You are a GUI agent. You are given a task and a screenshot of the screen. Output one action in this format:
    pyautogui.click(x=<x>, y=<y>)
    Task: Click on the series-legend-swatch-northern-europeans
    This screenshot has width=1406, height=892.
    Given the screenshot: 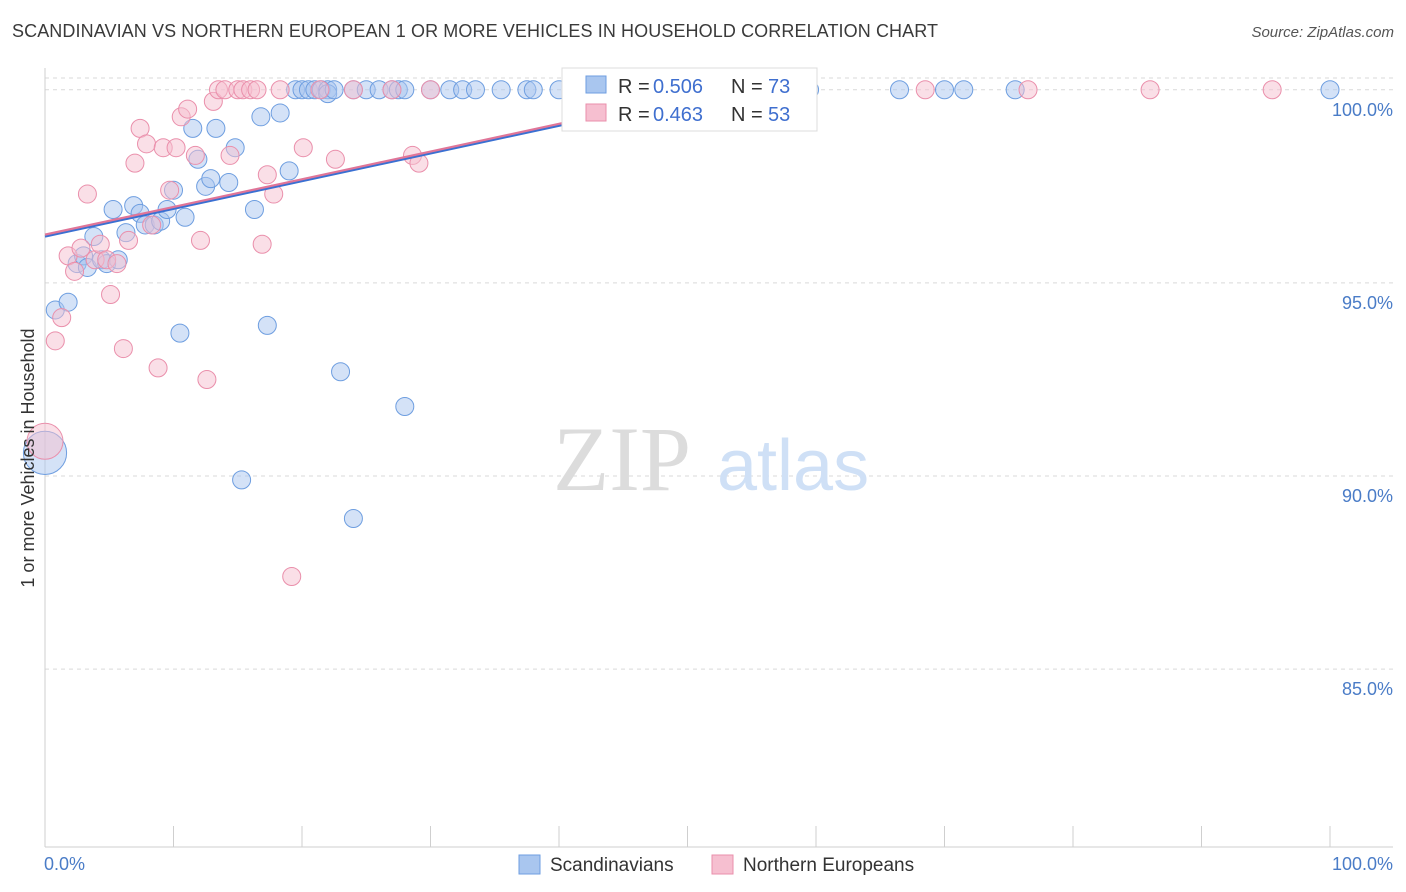 What is the action you would take?
    pyautogui.click(x=722, y=864)
    